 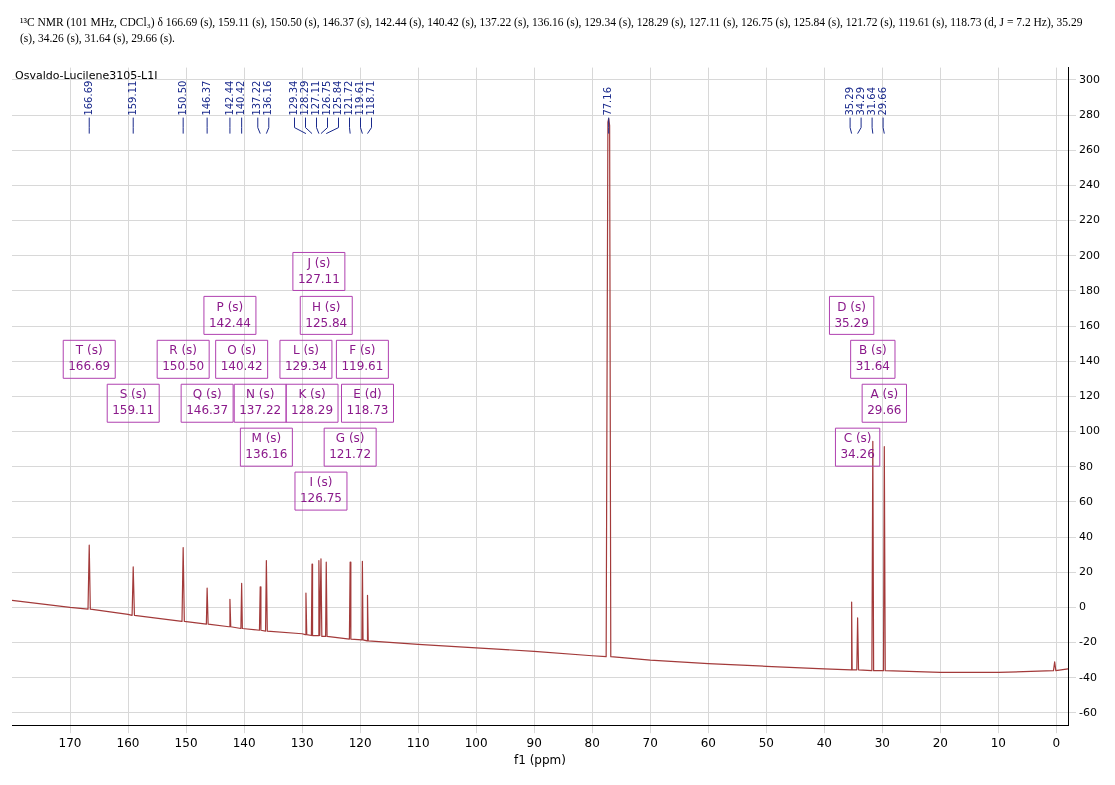 What do you see at coordinates (551, 31) in the screenshot?
I see `chart-title: ¹³C NMR (101 MHz, CDCl₃) δ 166.69 (s), 159.11 (s), 150.50 (s), 146.37 (s), 142.44 (s), 140.42 (s), 137.22 (s), 136.16 (s), 129.34 (s), 128.29 (s), 127.11 (s), 126.75 (s), 125.84 (s), 121.72 (s), 119.61 (s), 118.73 (d, J = 7.2 Hz), 35.29 (s), 34.26 (s), 31.64 (s), 29.66 (s).` at bounding box center [551, 31].